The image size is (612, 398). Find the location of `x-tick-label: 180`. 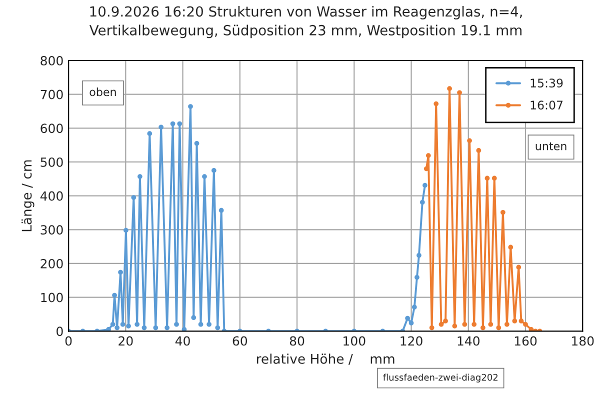

x-tick-label: 180 is located at coordinates (583, 341).